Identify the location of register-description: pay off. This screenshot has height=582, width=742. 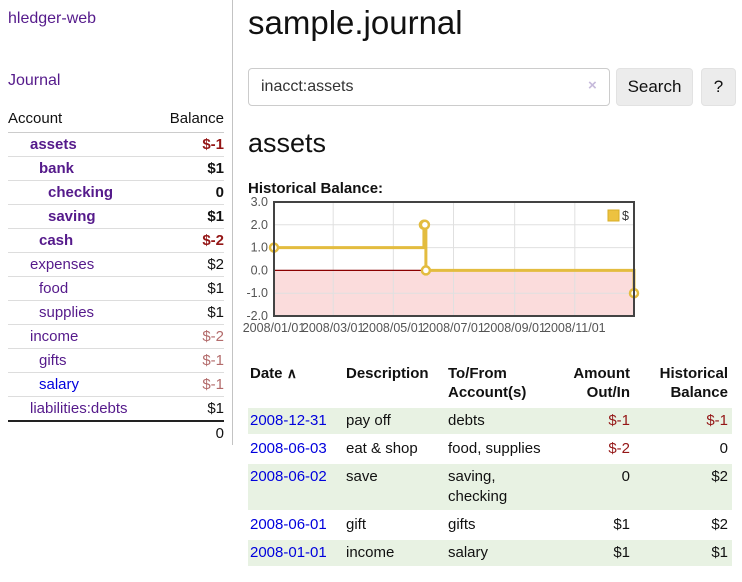
(395, 421).